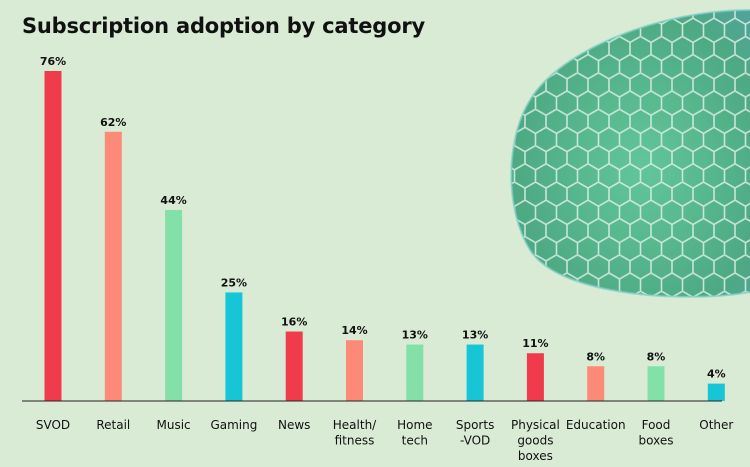  What do you see at coordinates (475, 441) in the screenshot?
I see `category-label-7: -VOD` at bounding box center [475, 441].